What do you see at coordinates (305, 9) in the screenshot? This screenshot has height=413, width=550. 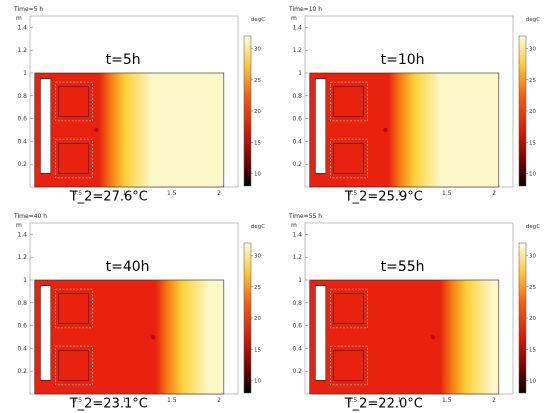 I see `panel-title: Time=10 h` at bounding box center [305, 9].